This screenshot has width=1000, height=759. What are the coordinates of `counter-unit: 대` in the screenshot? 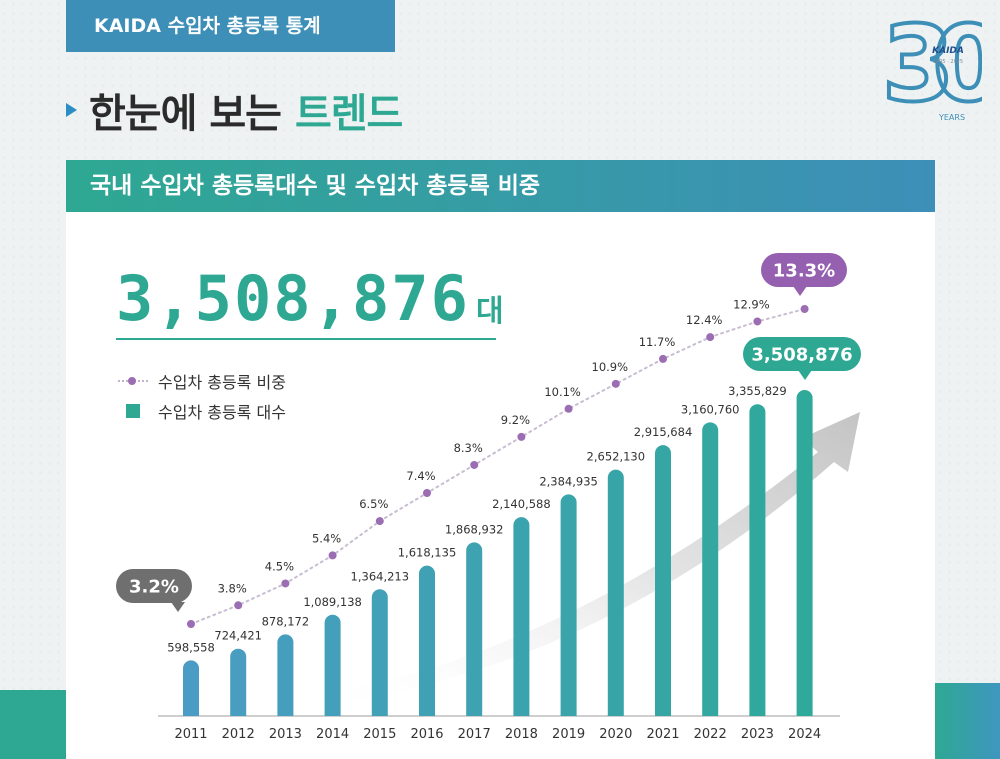 It's located at (490, 311).